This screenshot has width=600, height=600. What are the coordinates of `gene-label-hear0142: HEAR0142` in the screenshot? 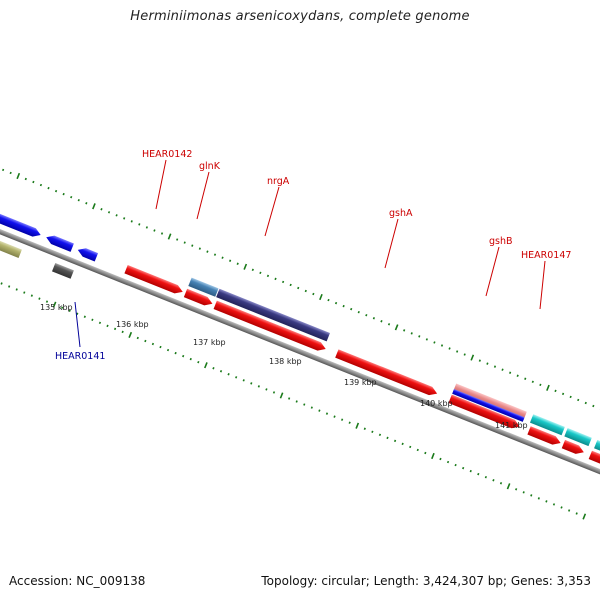 It's located at (167, 154).